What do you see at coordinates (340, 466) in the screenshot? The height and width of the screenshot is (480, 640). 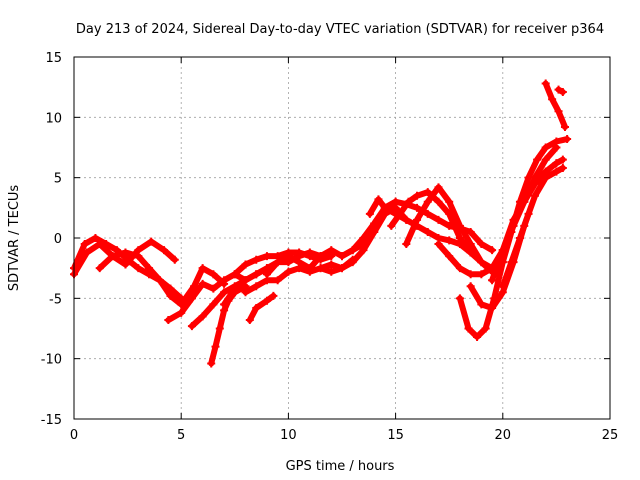 I see `x-axis-label: GPS time / hours` at bounding box center [340, 466].